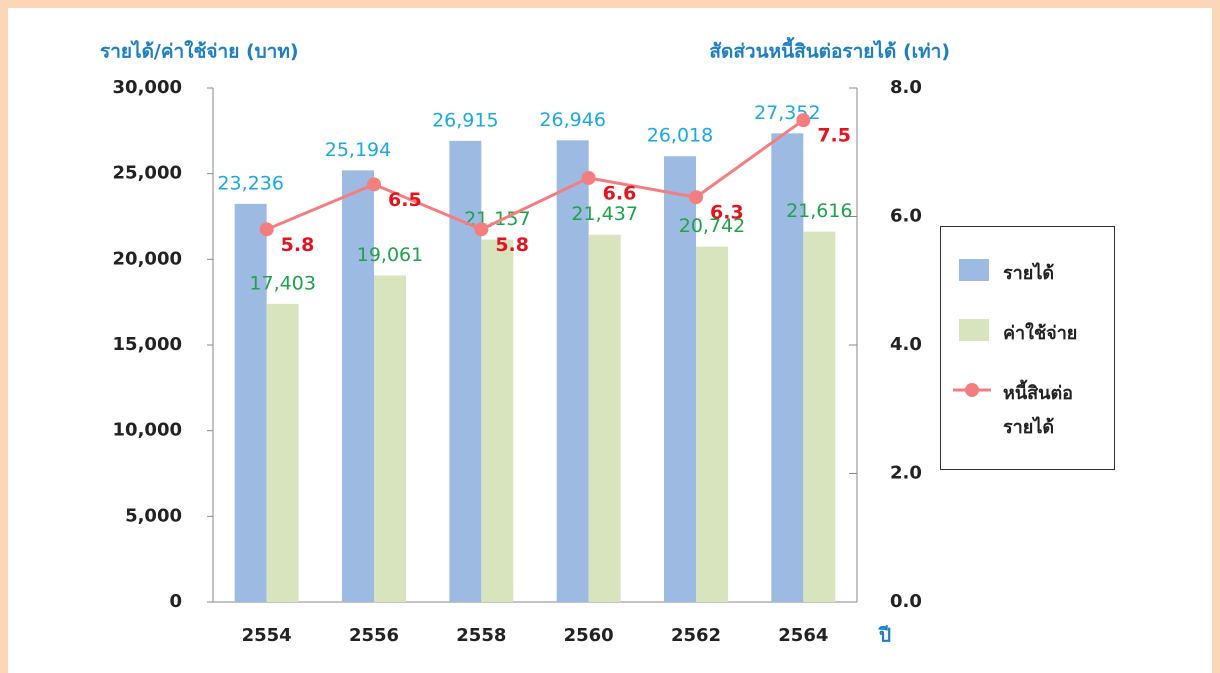 The height and width of the screenshot is (673, 1220). I want to click on y-tick-label: 30,000, so click(147, 87).